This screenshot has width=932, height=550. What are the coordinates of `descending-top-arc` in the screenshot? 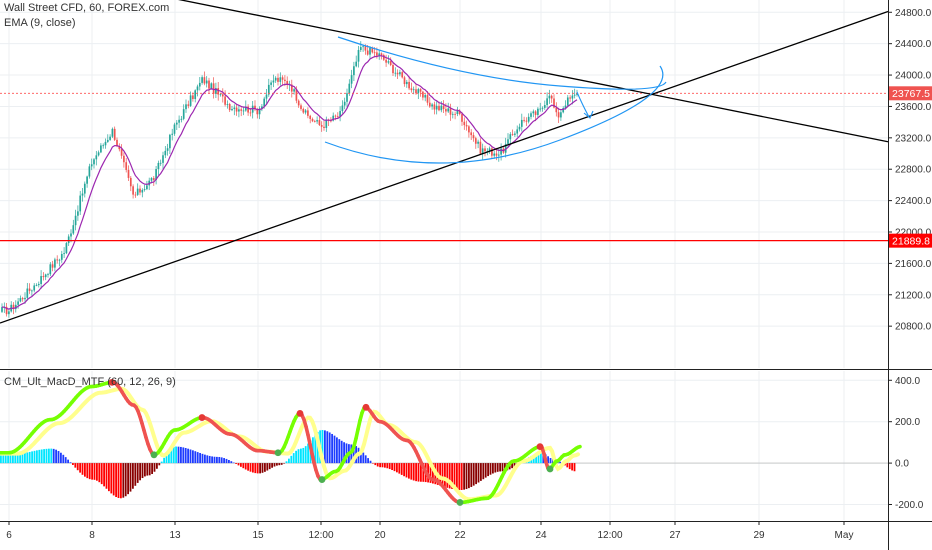 It's located at (502, 63).